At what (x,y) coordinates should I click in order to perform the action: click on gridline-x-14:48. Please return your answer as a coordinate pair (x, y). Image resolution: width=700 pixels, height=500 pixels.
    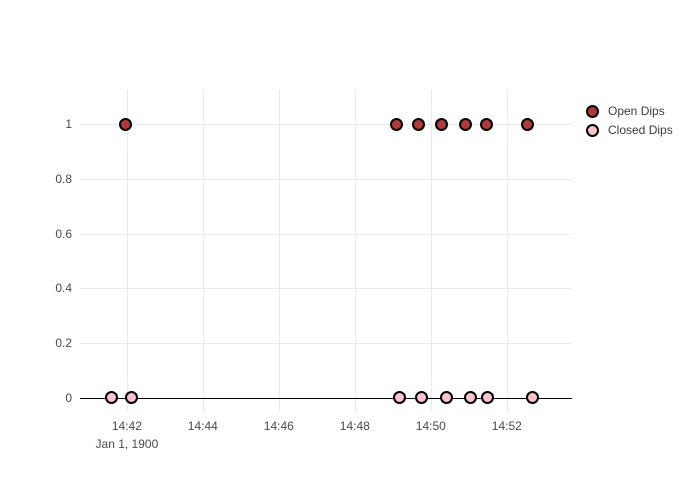
    Looking at the image, I should click on (355, 251).